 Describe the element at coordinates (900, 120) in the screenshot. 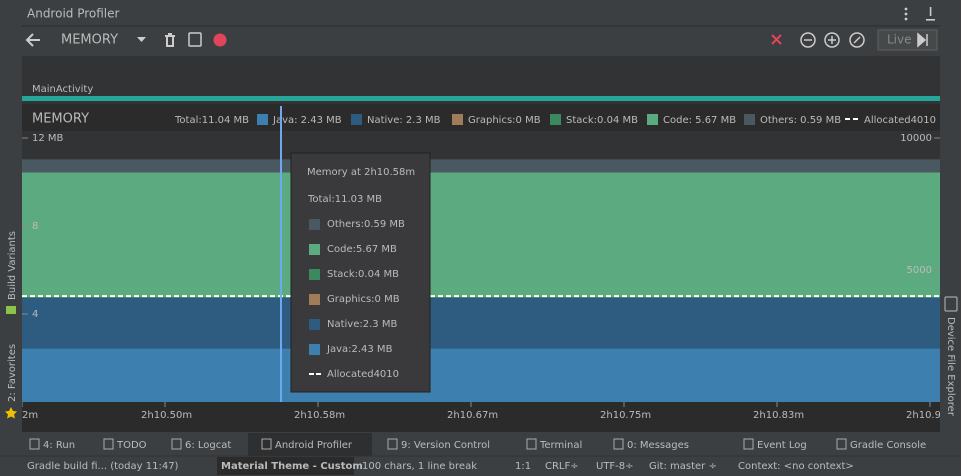

I see `legend-label: Allocated4010` at that location.